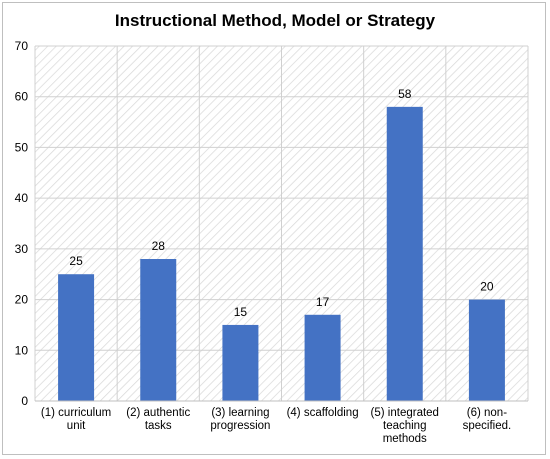 The width and height of the screenshot is (550, 459). I want to click on data-label: 58, so click(405, 94).